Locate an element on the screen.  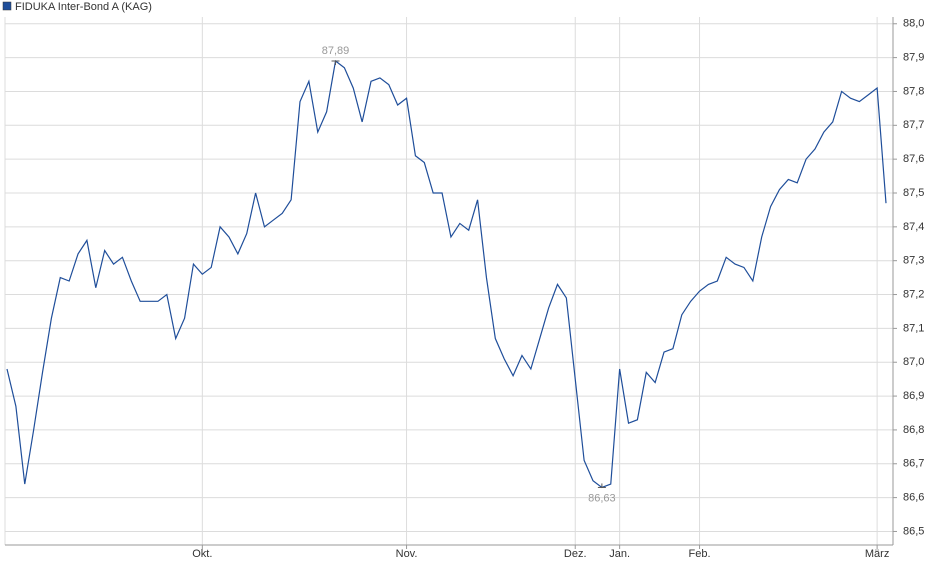
y-tick-label: 87,3 is located at coordinates (913, 261).